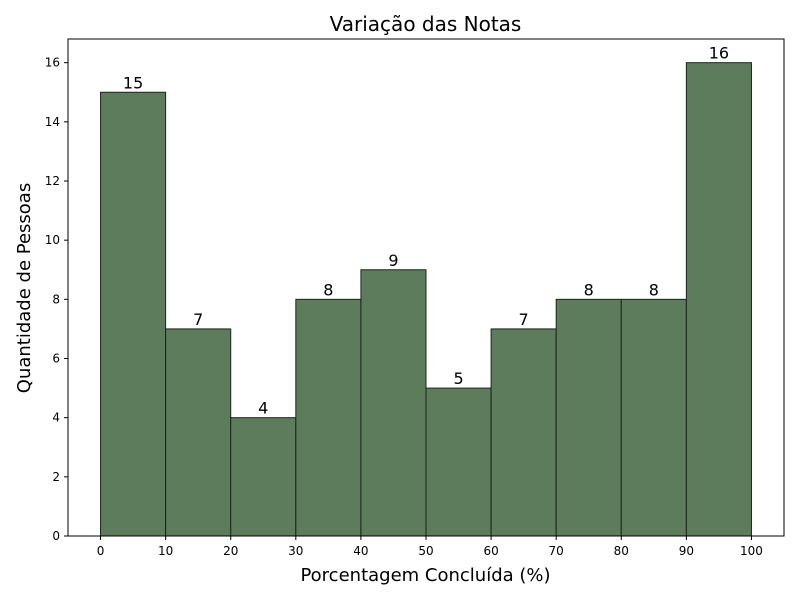 The height and width of the screenshot is (600, 800). I want to click on x-tick-label: 80, so click(621, 551).